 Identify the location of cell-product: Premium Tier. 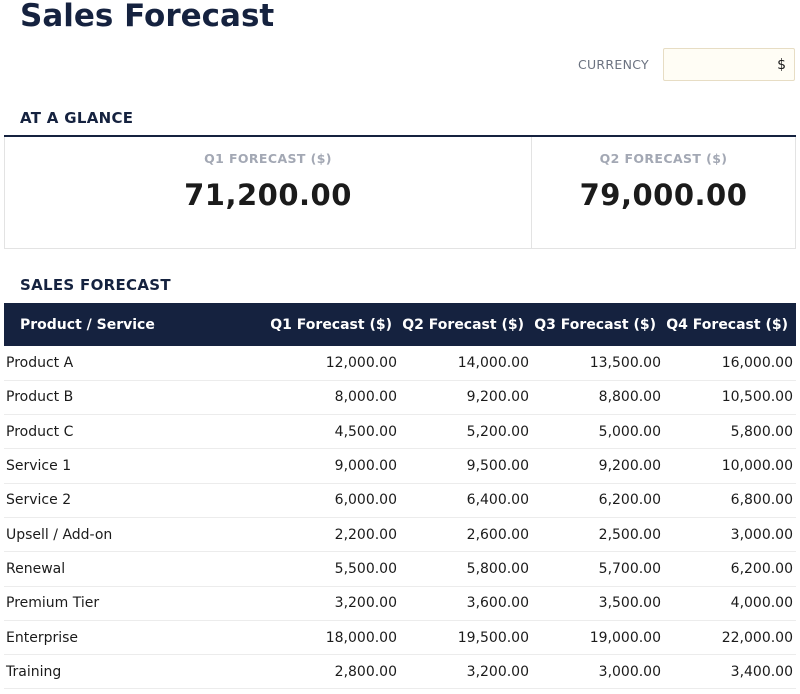
(53, 603).